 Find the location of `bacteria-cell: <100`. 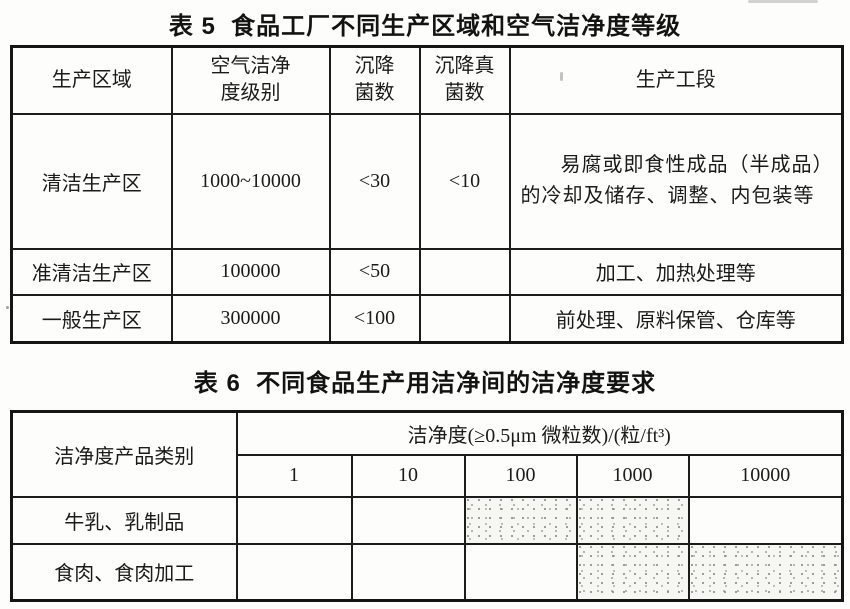

bacteria-cell: <100 is located at coordinates (374, 318).